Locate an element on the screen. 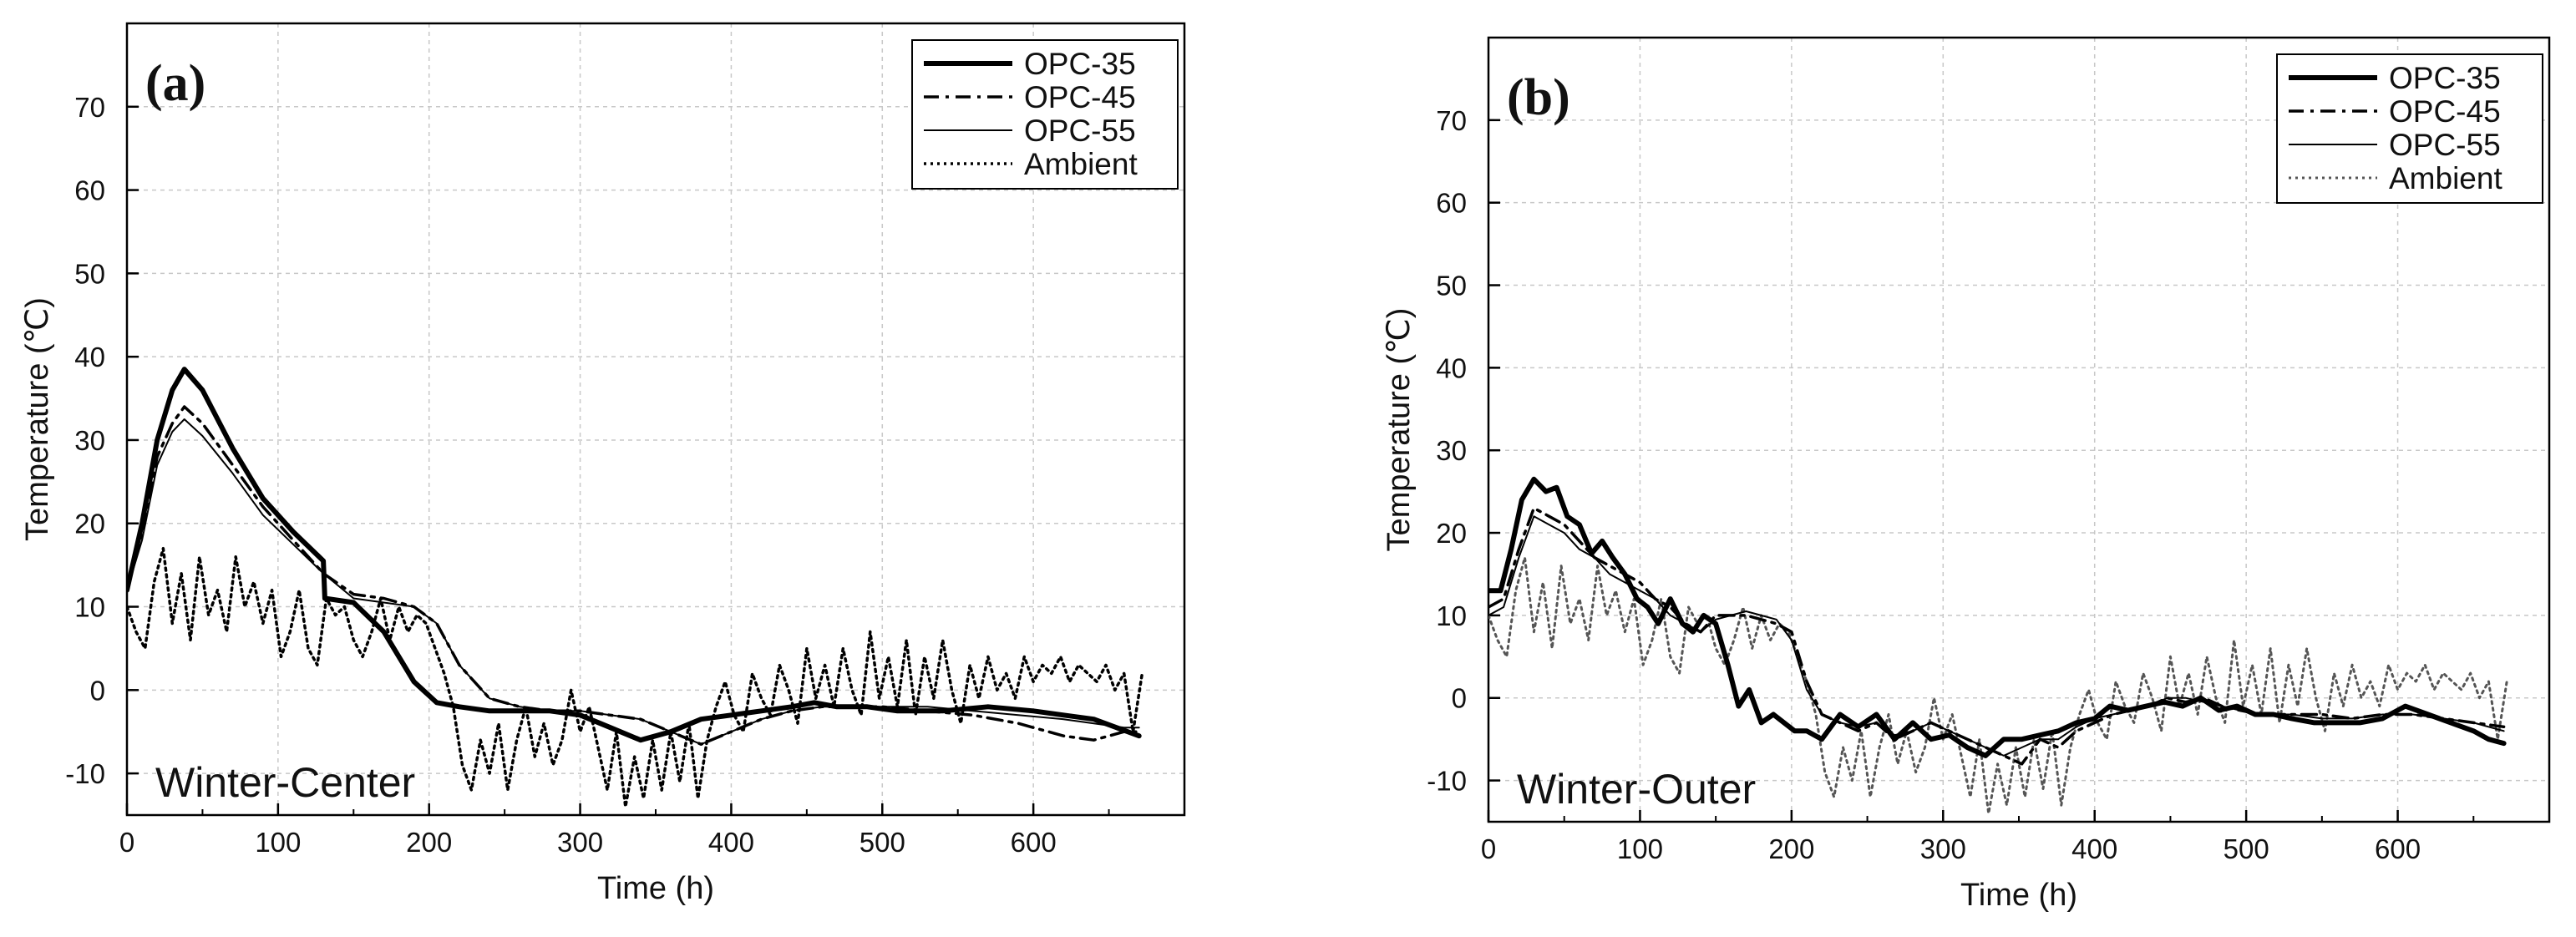 Image resolution: width=2576 pixels, height=937 pixels. panel-annotation: Winter-Outer is located at coordinates (1636, 789).